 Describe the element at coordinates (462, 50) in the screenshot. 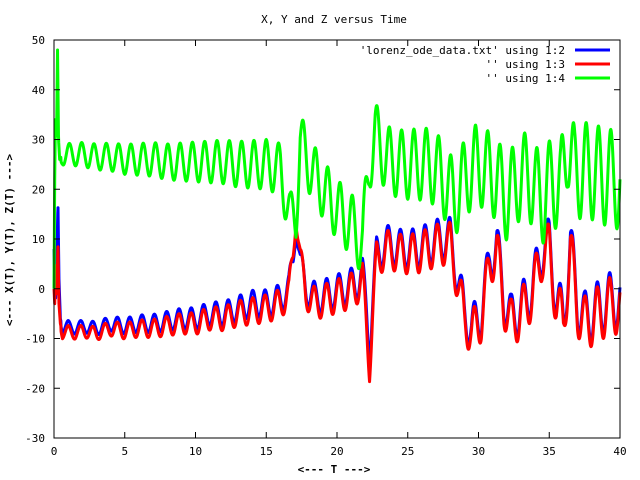

I see `legend-label-1: 'lorenz_ode_data.txt' using 1:2` at that location.